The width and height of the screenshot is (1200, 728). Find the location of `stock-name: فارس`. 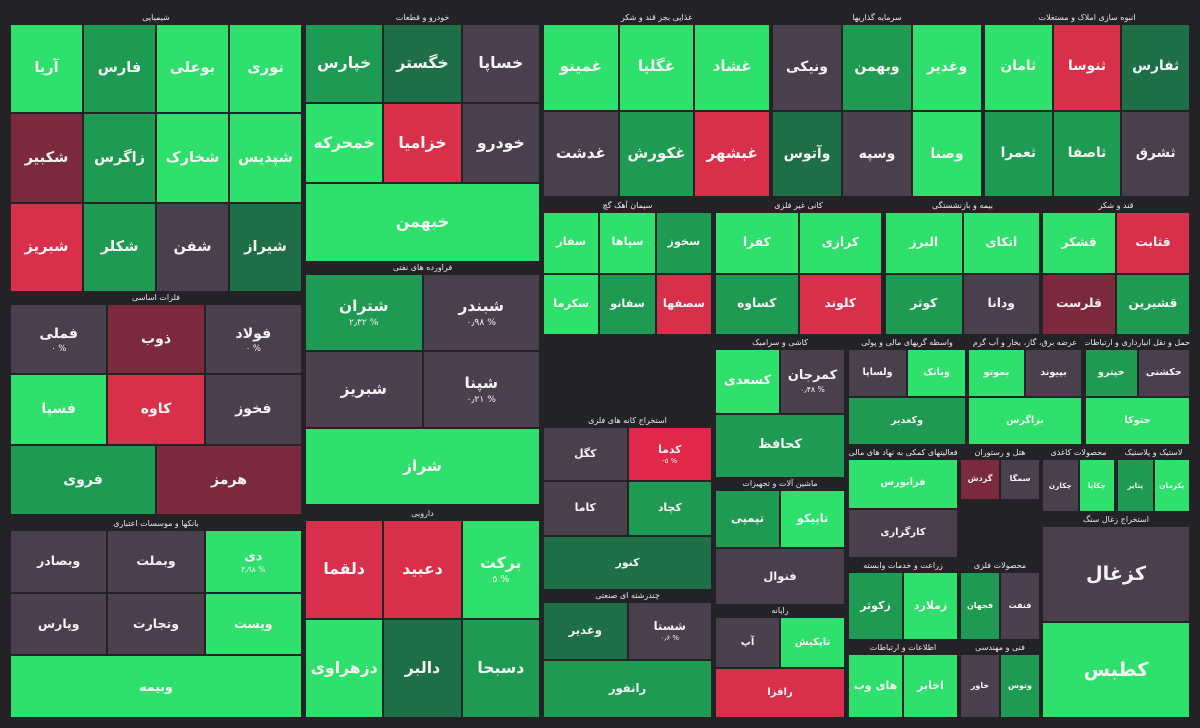

stock-name: فارس is located at coordinates (119, 68).